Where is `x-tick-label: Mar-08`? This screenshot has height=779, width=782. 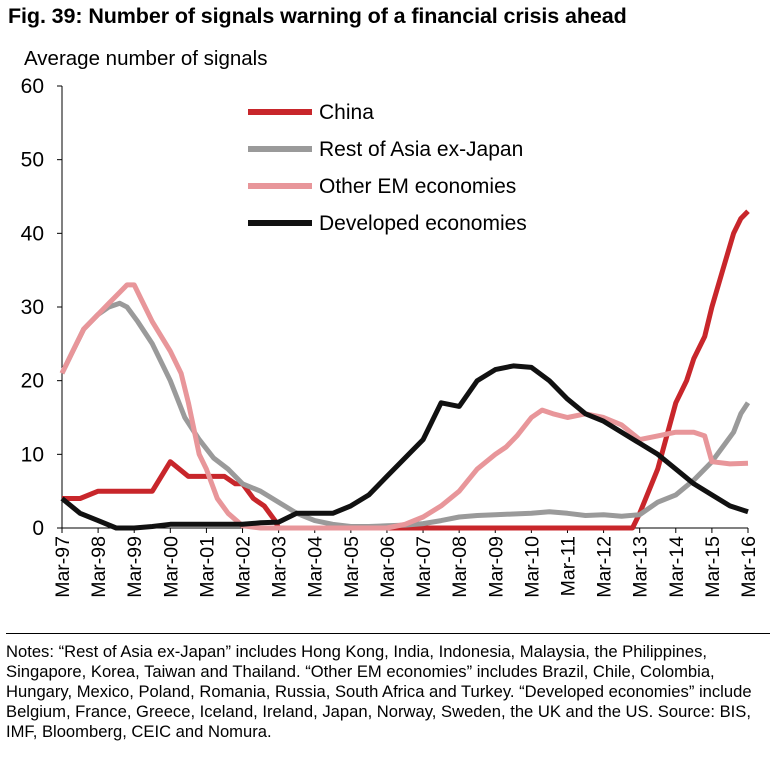 x-tick-label: Mar-08 is located at coordinates (460, 567).